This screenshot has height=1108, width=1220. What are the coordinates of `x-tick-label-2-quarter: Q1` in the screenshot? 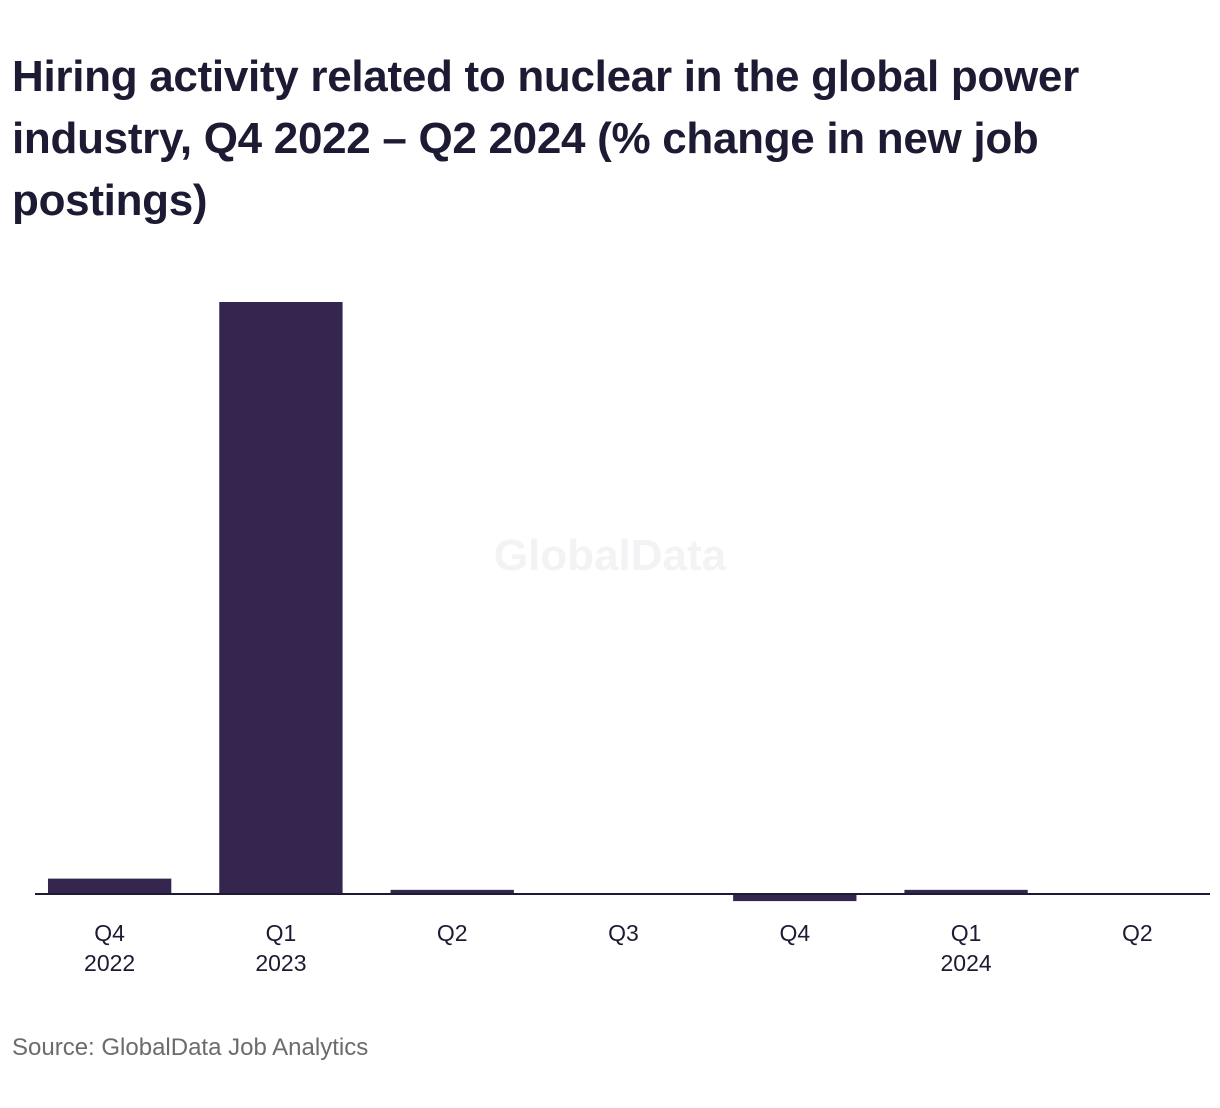 It's located at (281, 933).